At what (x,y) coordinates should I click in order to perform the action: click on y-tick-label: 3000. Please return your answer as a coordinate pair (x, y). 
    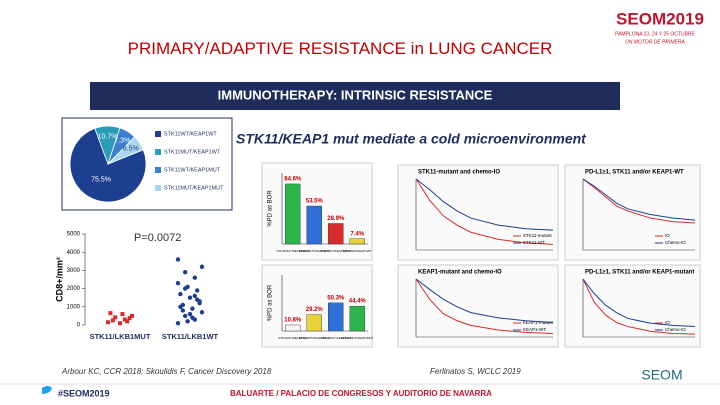
    Looking at the image, I should click on (74, 271).